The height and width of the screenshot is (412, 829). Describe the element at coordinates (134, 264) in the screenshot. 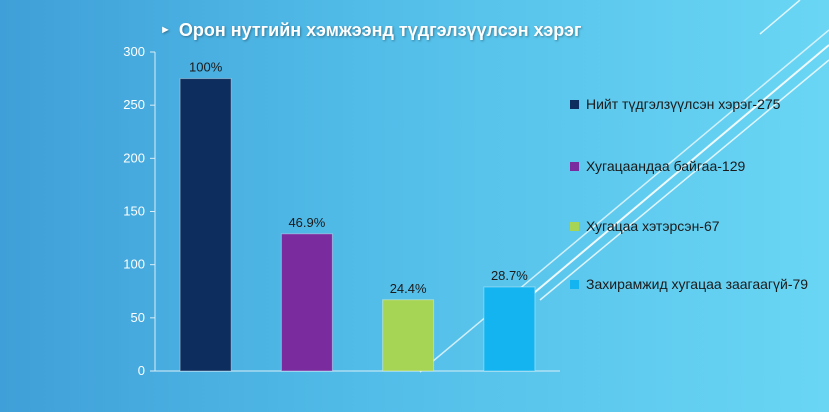

I see `y-tick-label: 100` at that location.